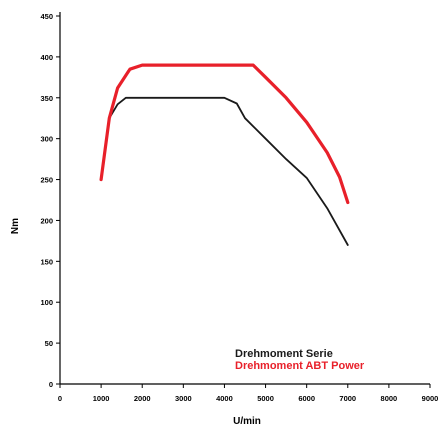 The image size is (446, 430). Describe the element at coordinates (15, 226) in the screenshot. I see `y-axis-title: Nm` at that location.